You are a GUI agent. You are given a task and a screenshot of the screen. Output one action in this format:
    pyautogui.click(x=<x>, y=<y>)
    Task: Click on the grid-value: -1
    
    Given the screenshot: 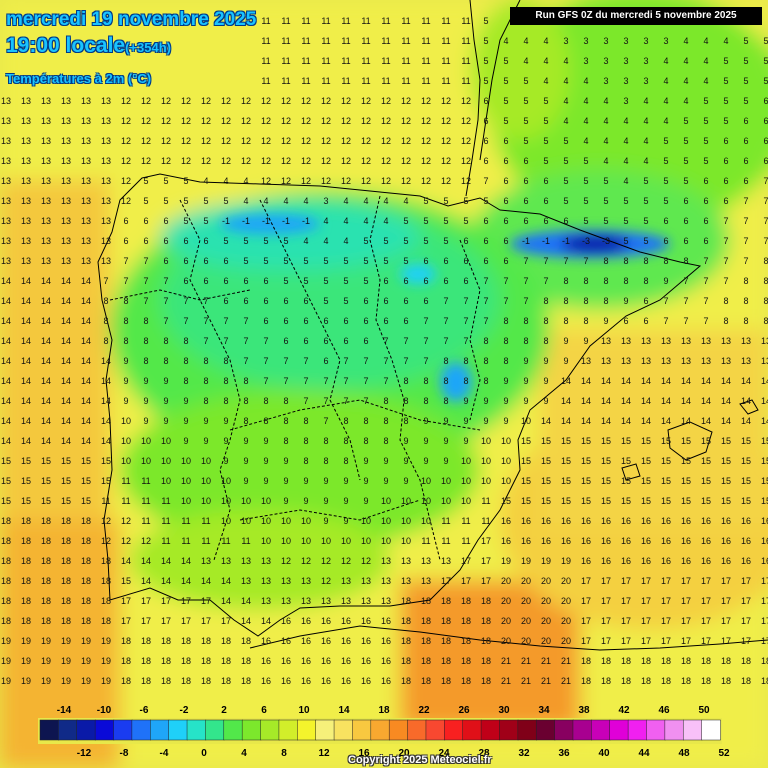 What is the action you would take?
    pyautogui.click(x=526, y=241)
    